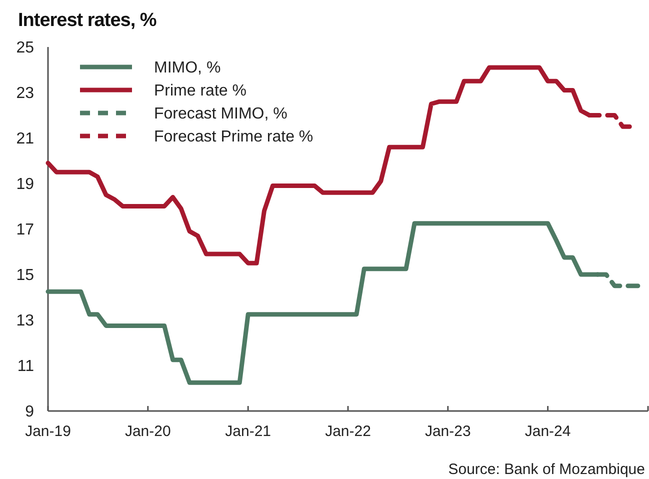  I want to click on x-tick-label: Jan-23, so click(447, 431).